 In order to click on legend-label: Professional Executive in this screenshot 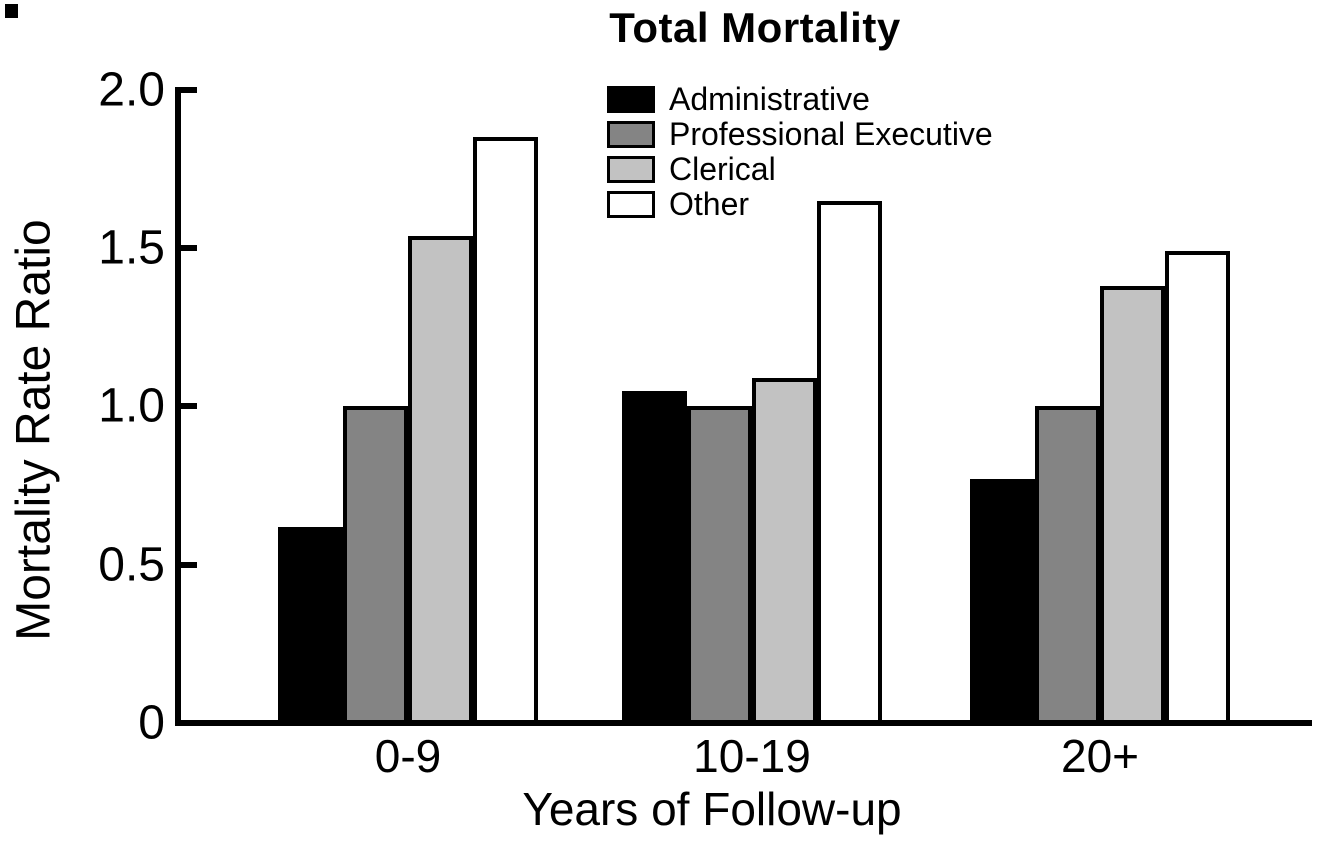, I will do `click(831, 133)`.